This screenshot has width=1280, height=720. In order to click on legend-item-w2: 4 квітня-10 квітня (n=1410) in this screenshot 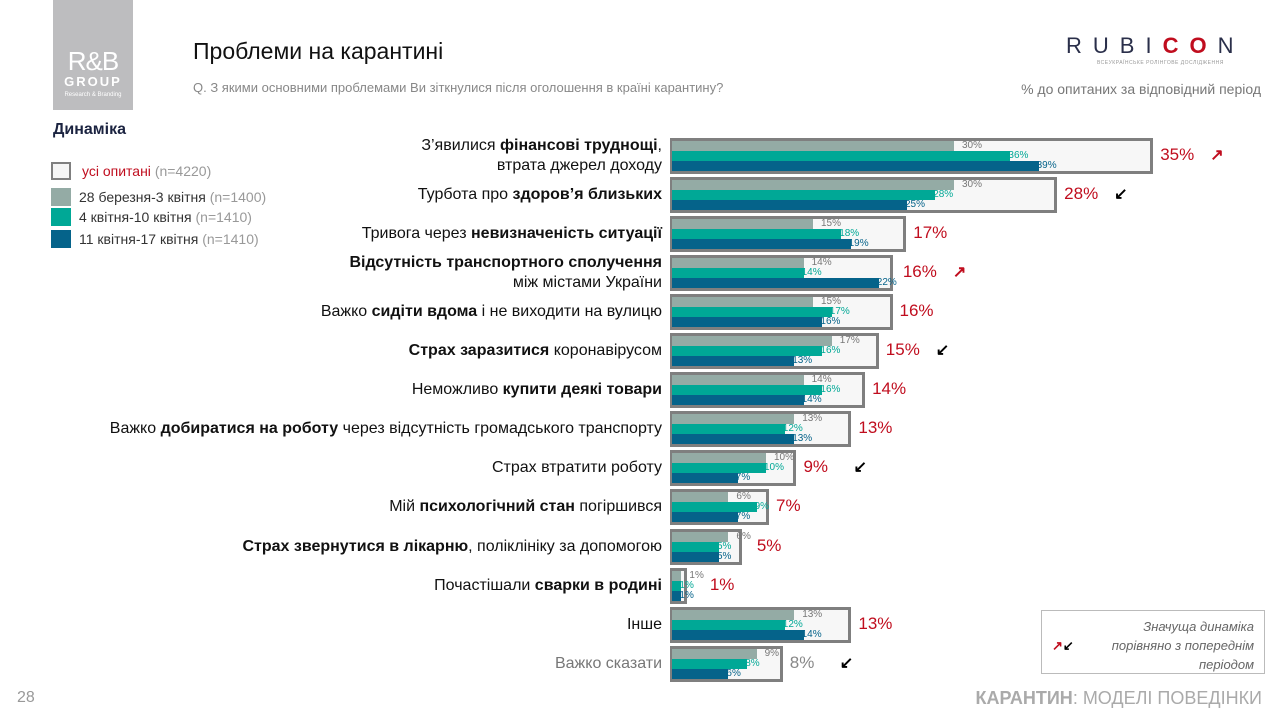, I will do `click(151, 217)`.